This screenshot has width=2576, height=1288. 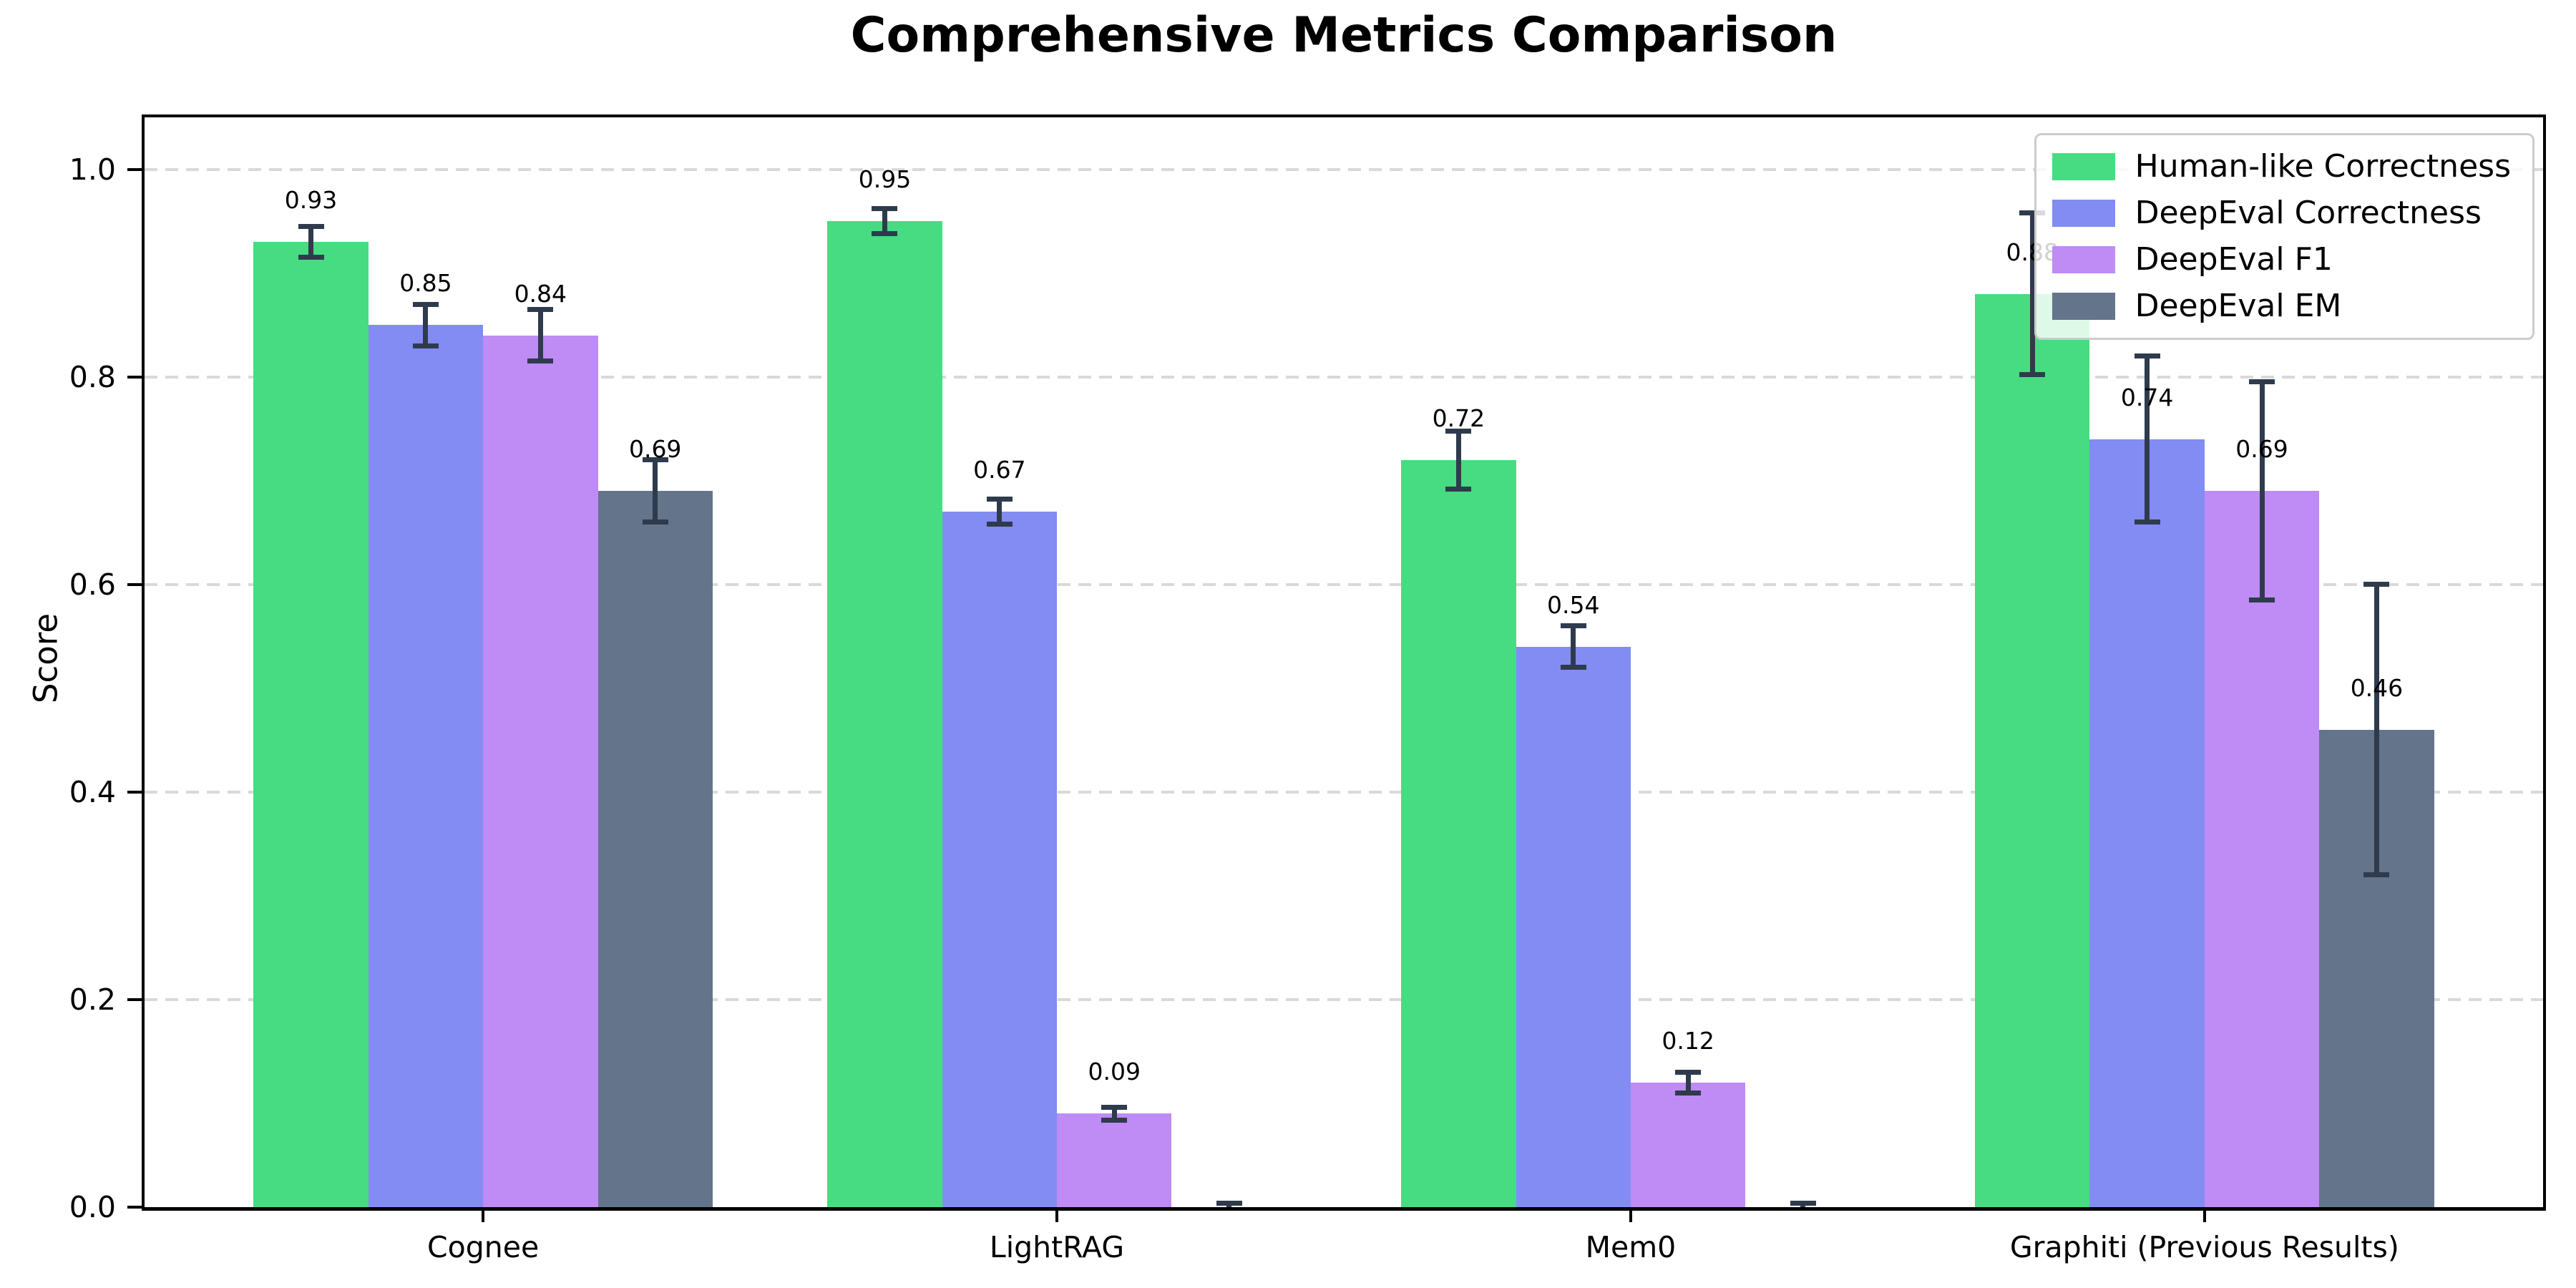 What do you see at coordinates (2204, 1247) in the screenshot?
I see `x-tick-label: Graphiti (Previous Results)` at bounding box center [2204, 1247].